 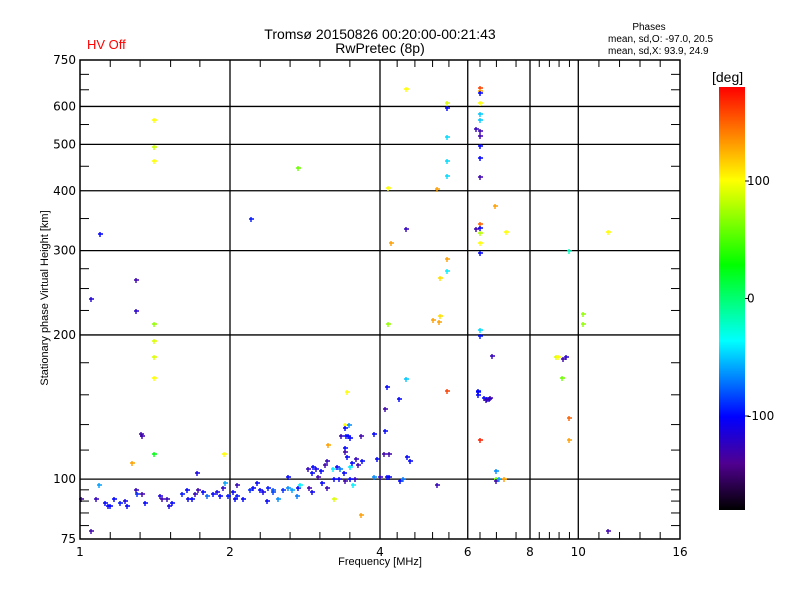 I want to click on y-tick-label: 750, so click(x=64, y=60).